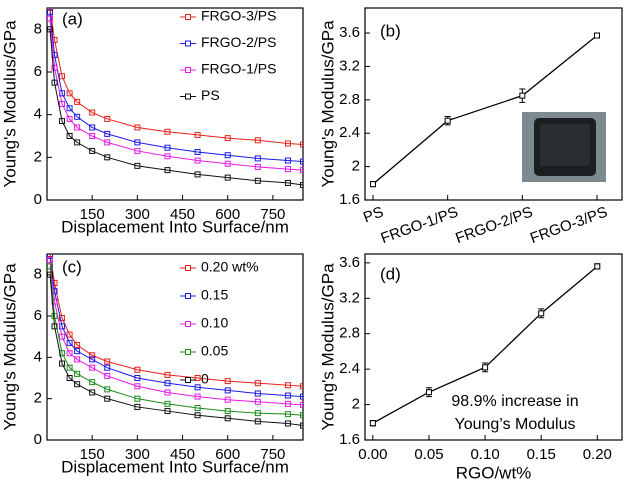 Image resolution: width=632 pixels, height=485 pixels. Describe the element at coordinates (494, 226) in the screenshot. I see `x-tick-label: FRGO-2/PS` at that location.